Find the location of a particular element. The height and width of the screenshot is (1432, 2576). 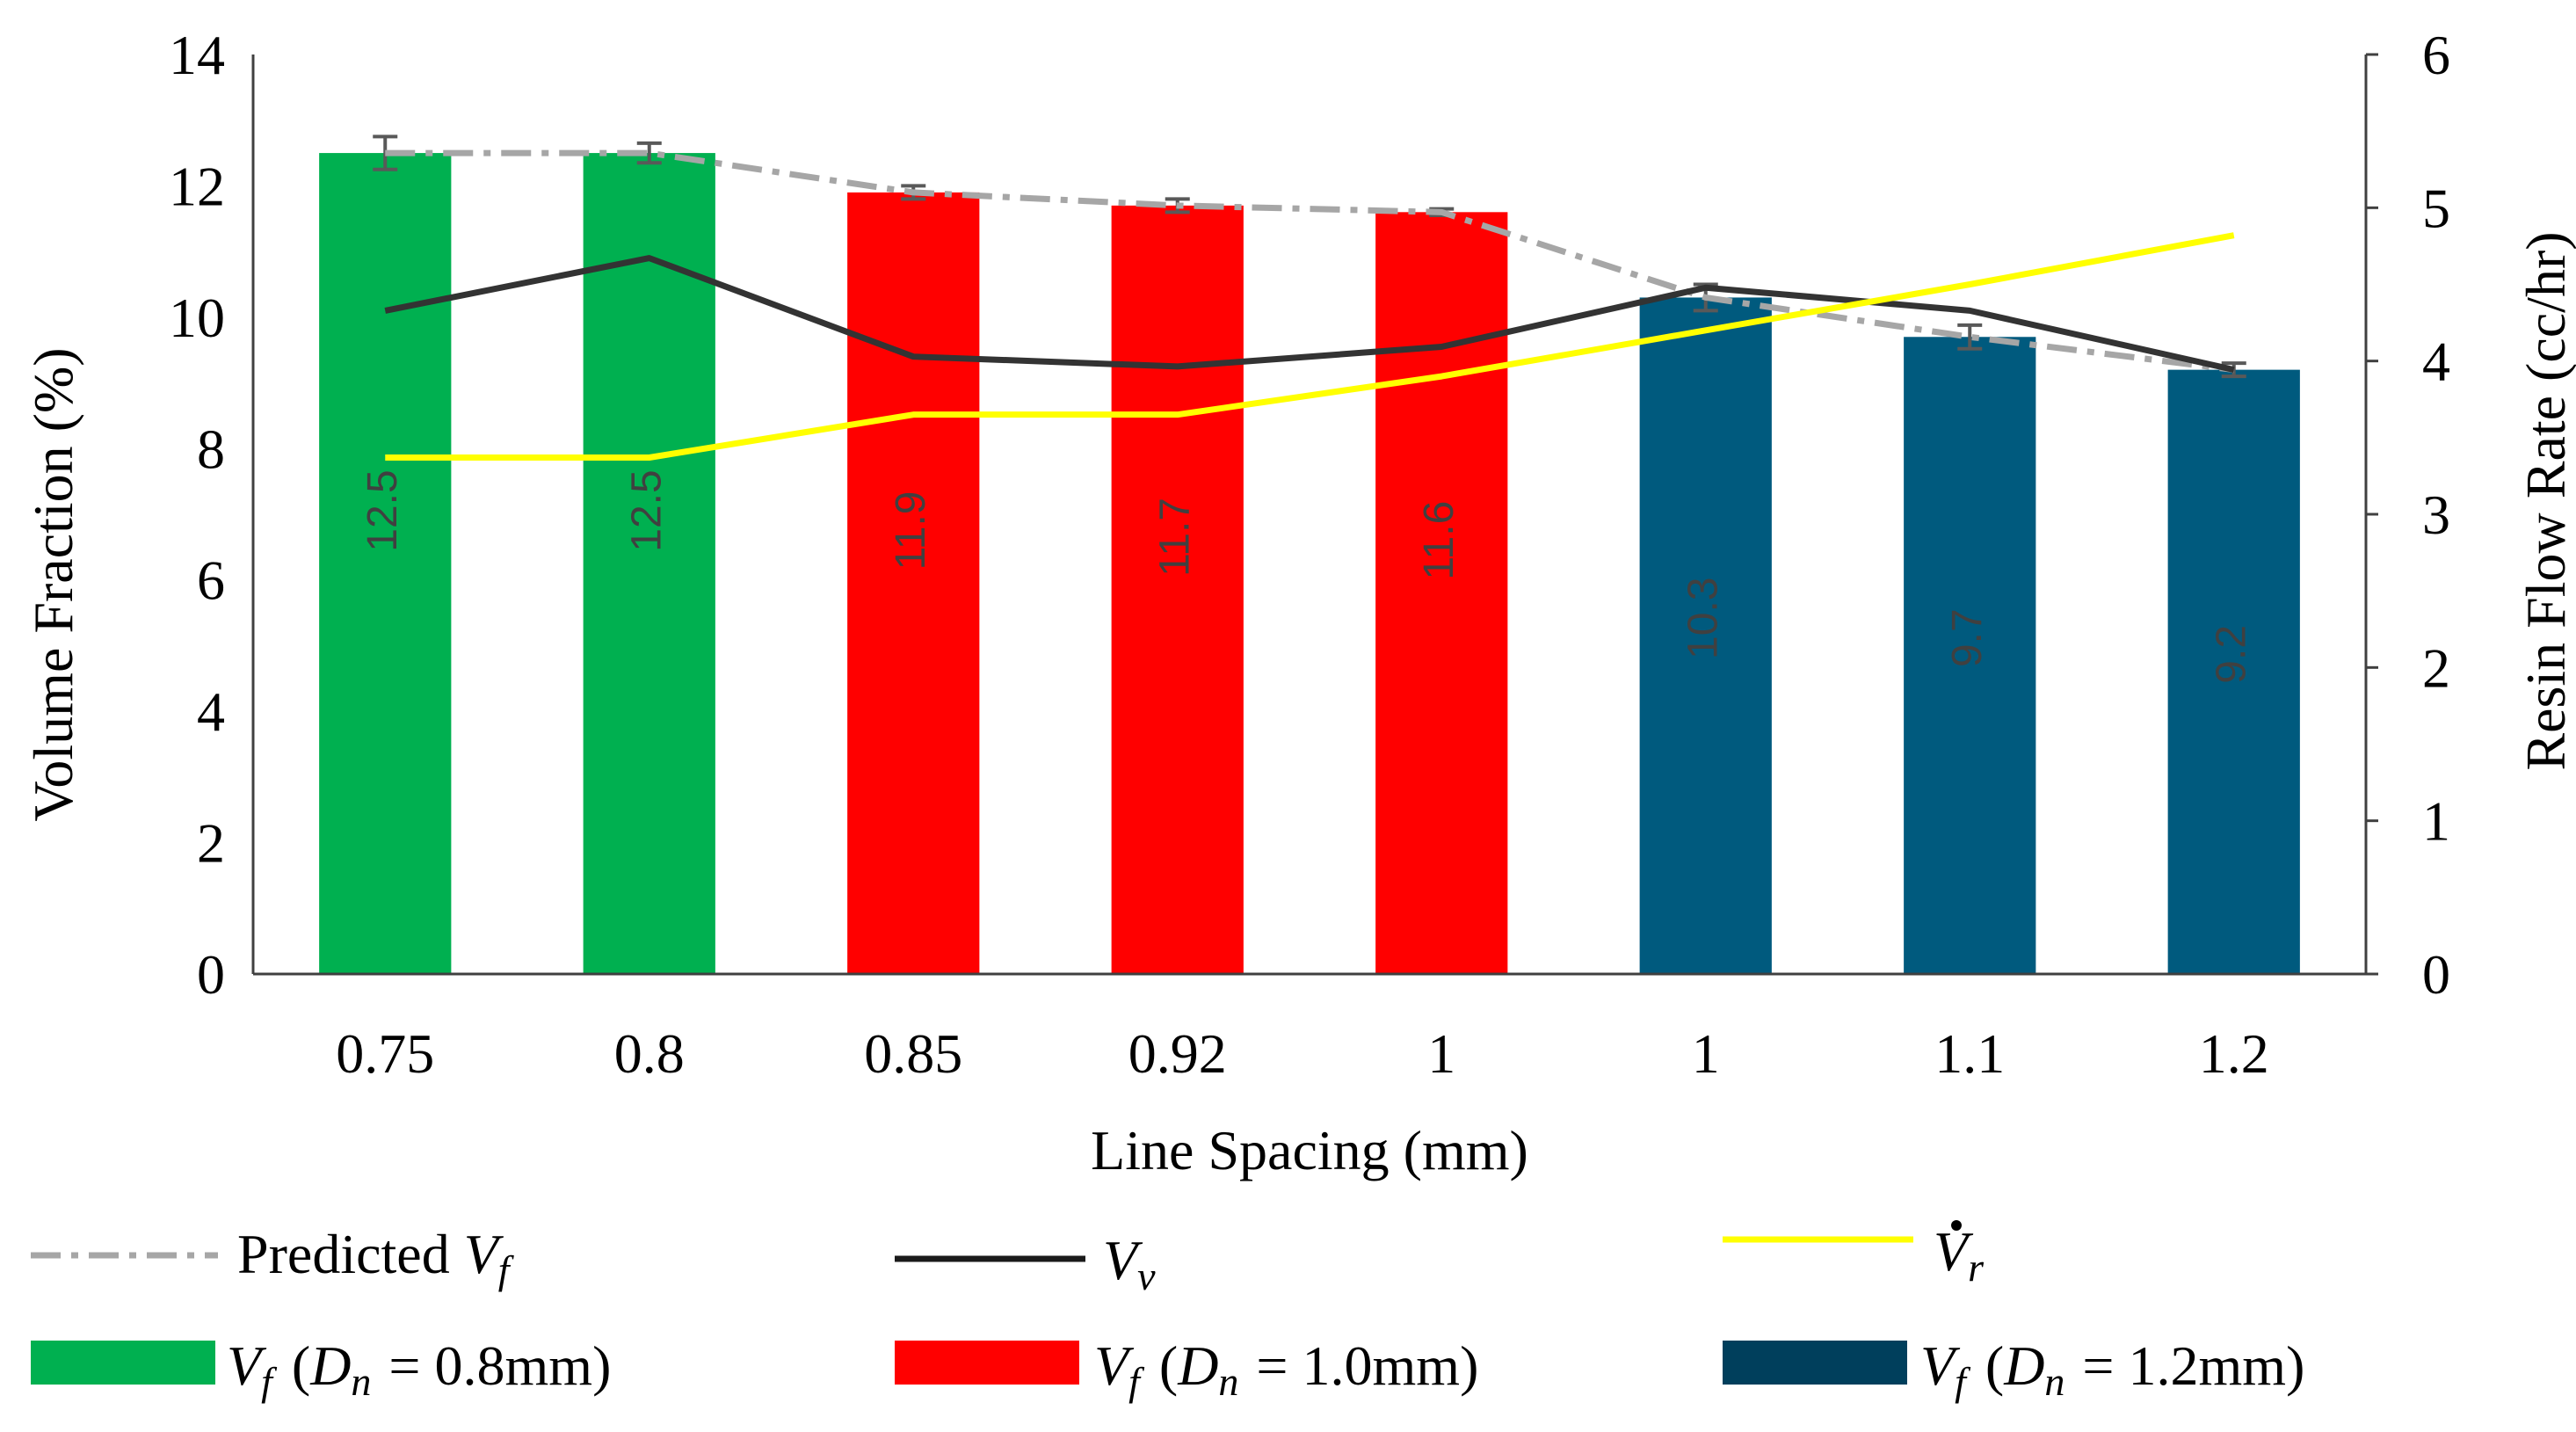

legend-item-predicted: Predicted Vf is located at coordinates (273, 1257).